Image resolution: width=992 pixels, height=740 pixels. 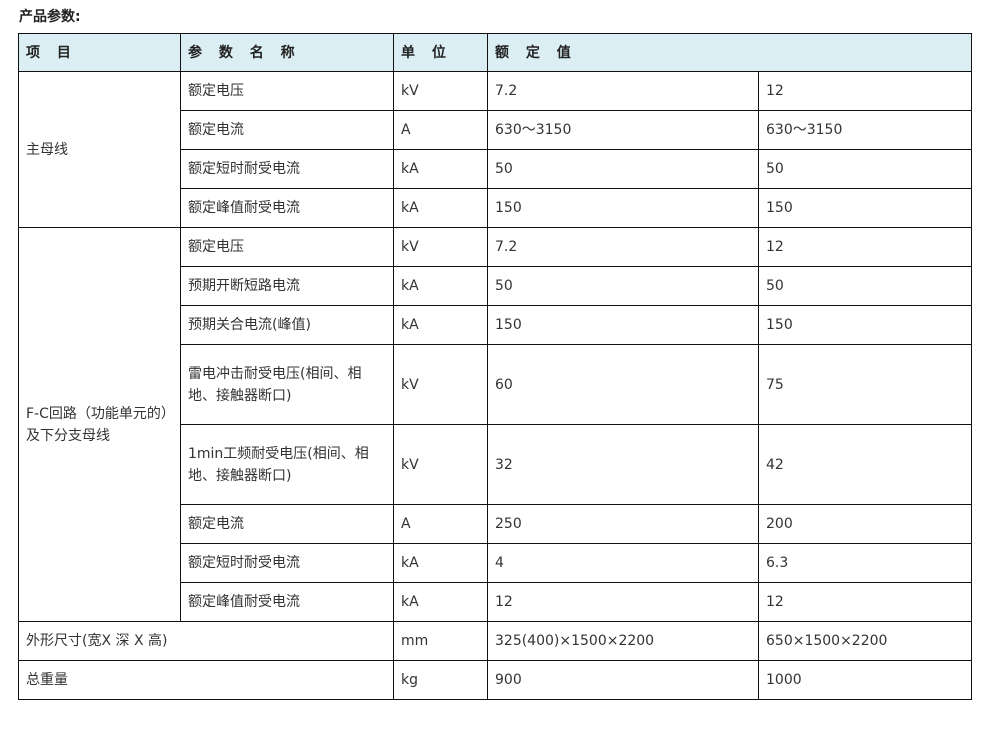 I want to click on param-name: 总重量, so click(x=206, y=680).